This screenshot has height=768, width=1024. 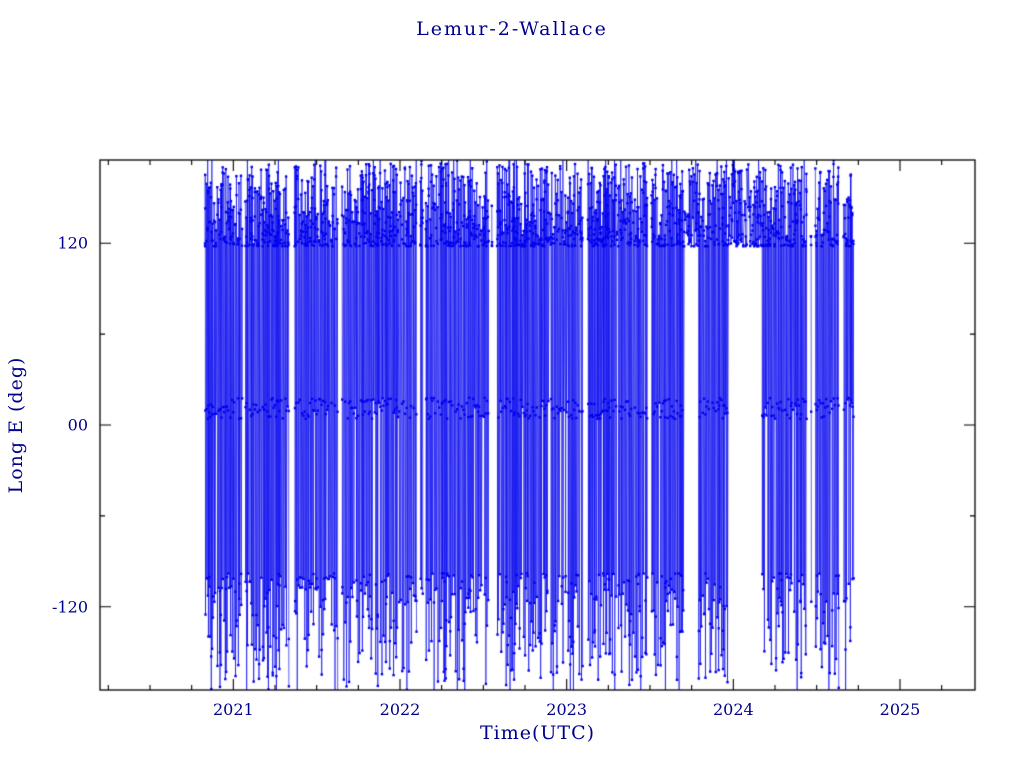 I want to click on y-tick-label: 120, so click(x=72, y=243).